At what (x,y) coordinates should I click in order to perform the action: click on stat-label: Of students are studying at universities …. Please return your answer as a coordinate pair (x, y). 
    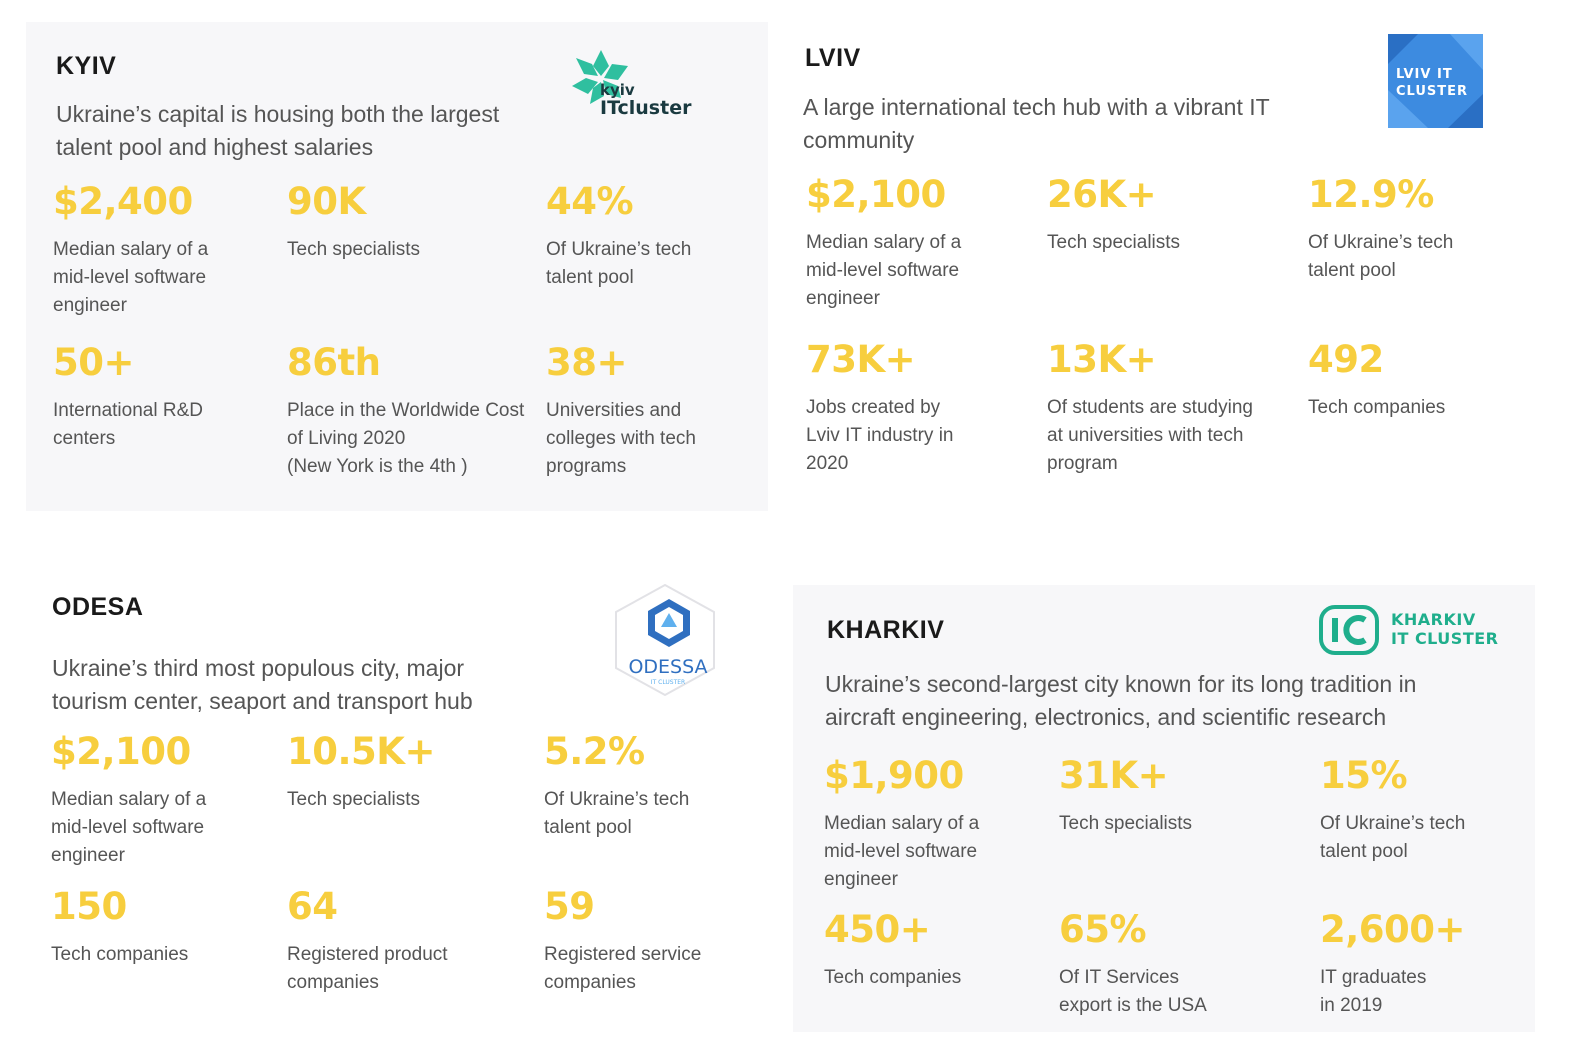
    Looking at the image, I should click on (1150, 435).